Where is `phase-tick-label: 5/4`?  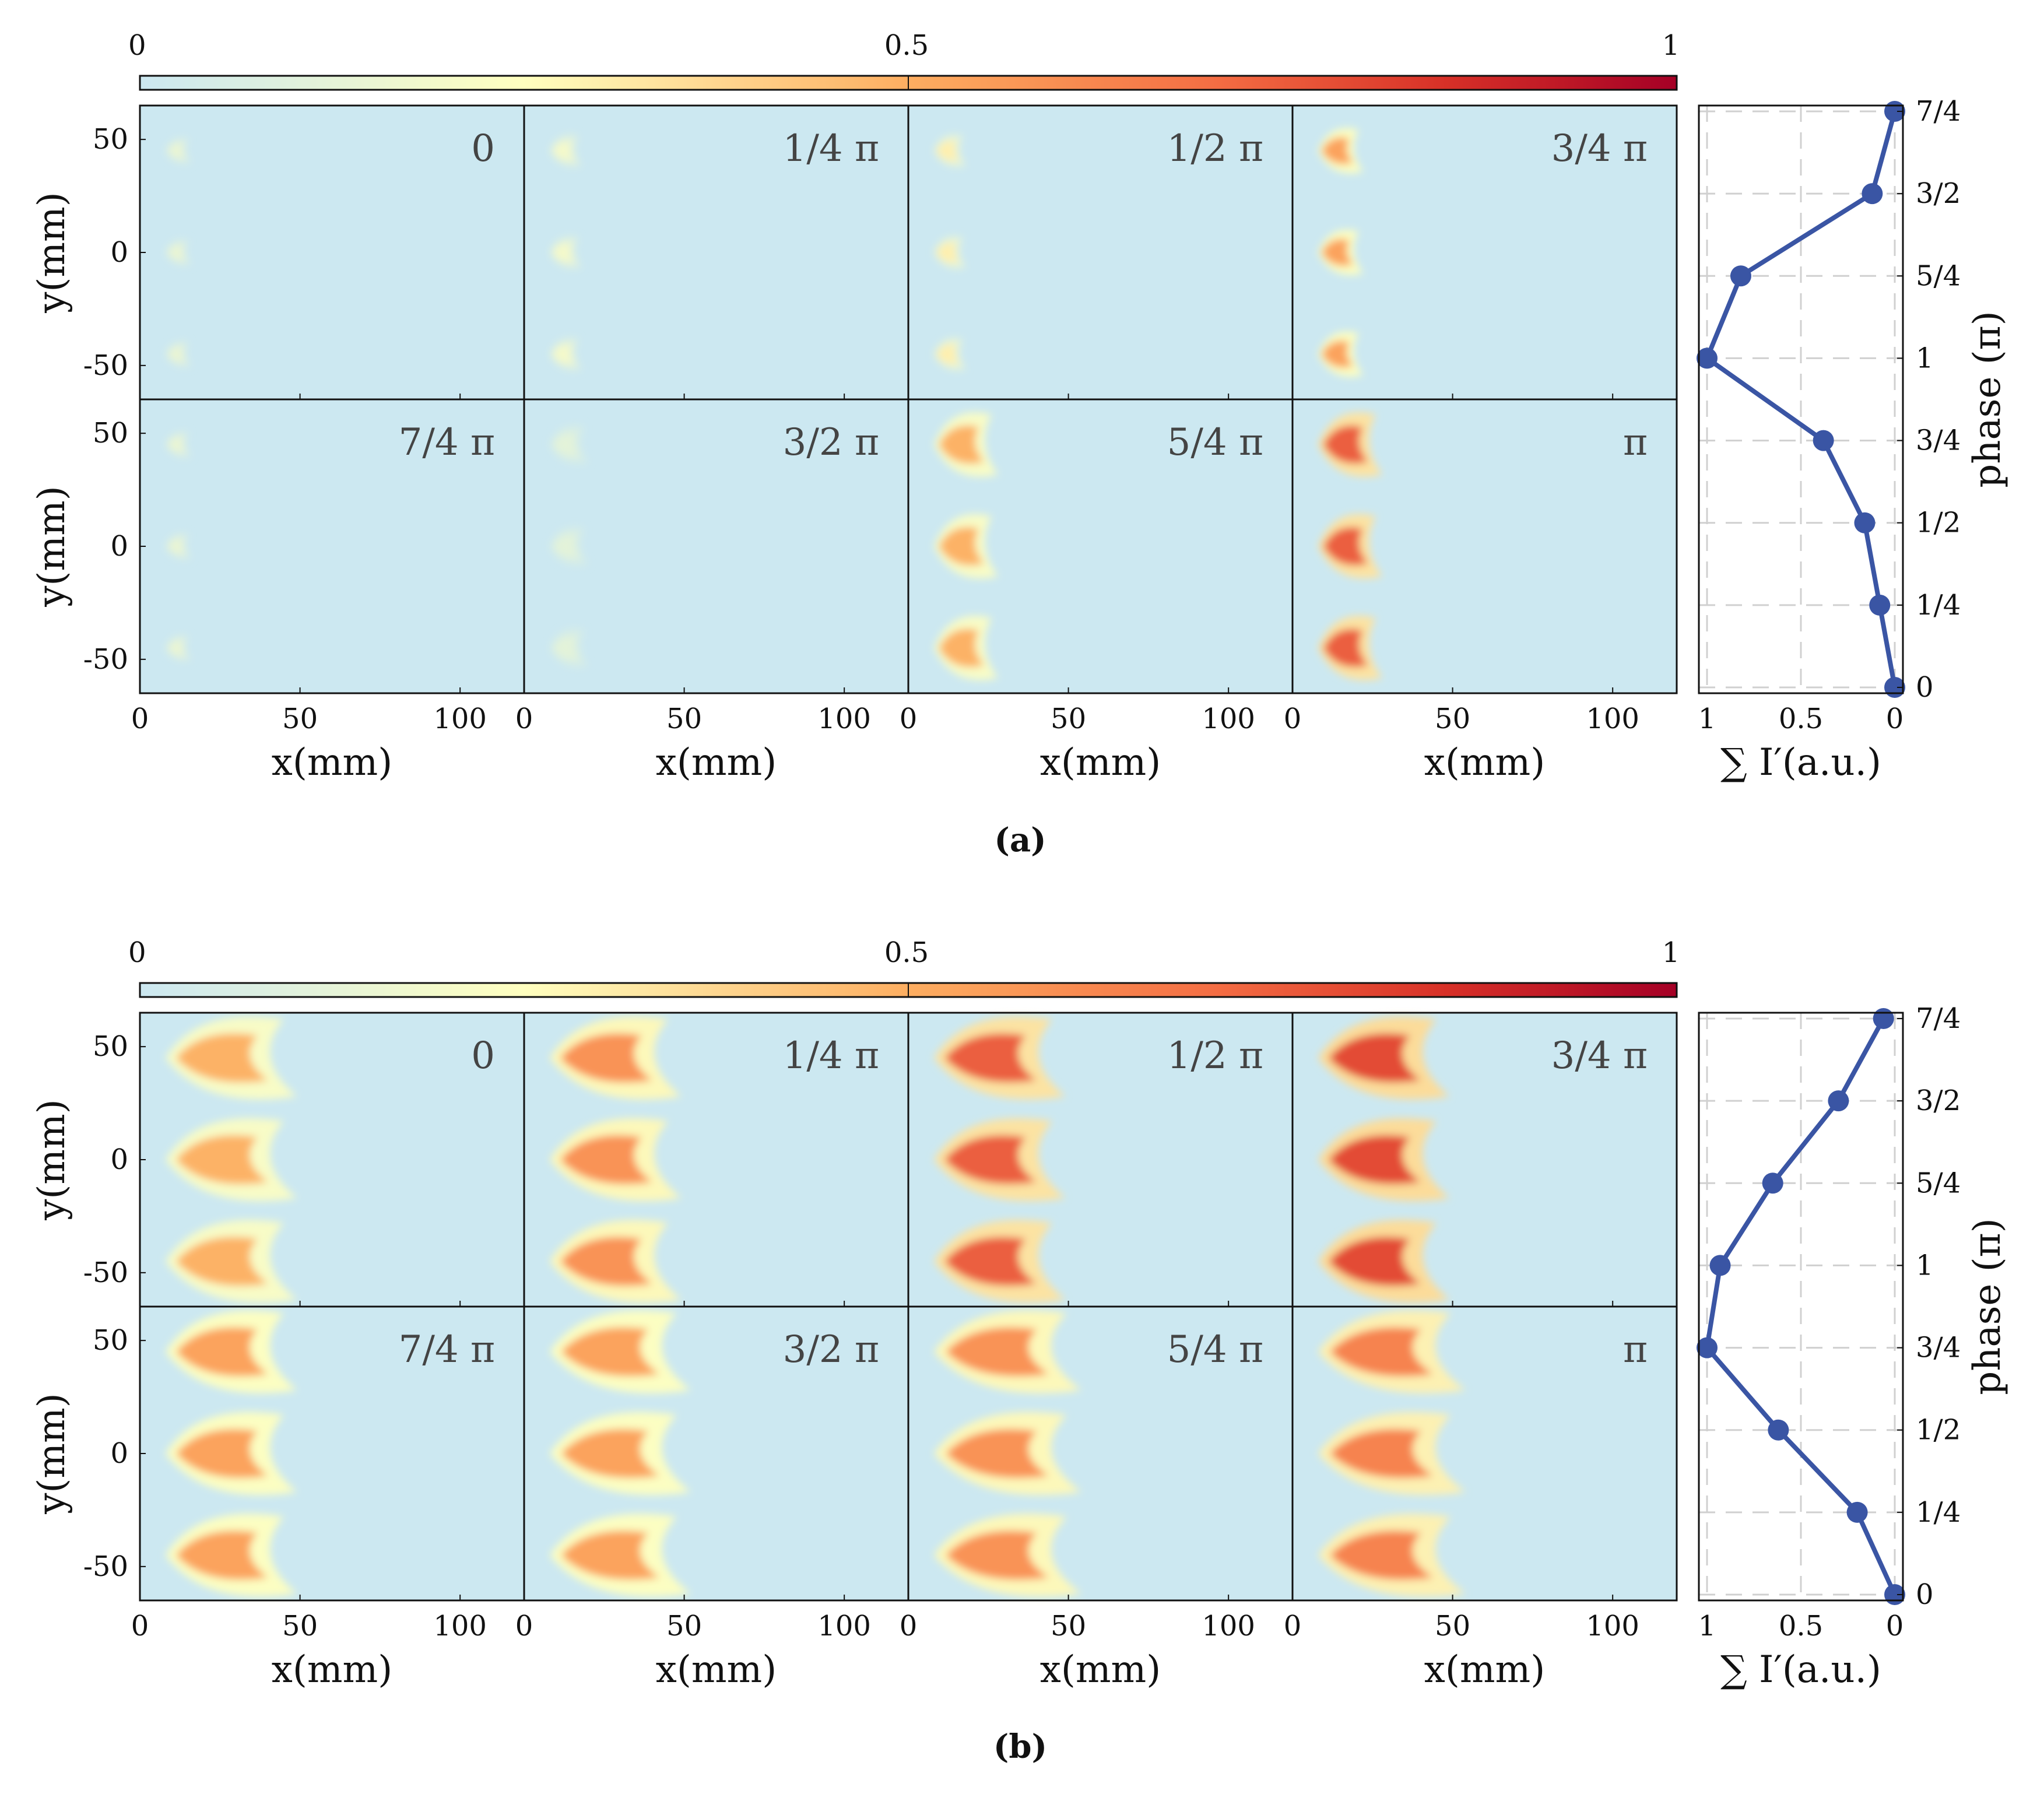 phase-tick-label: 5/4 is located at coordinates (1939, 275).